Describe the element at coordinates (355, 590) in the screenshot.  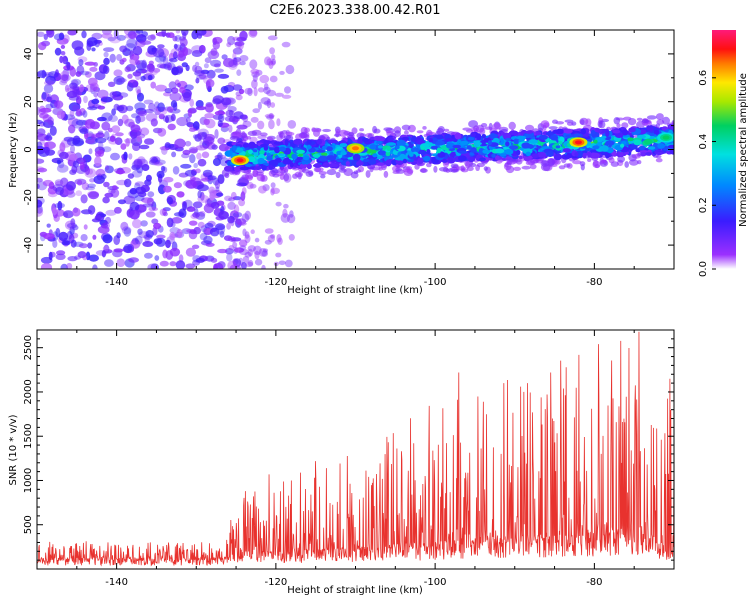
I see `snr-x-axis-label: Height of straight line (km)` at that location.